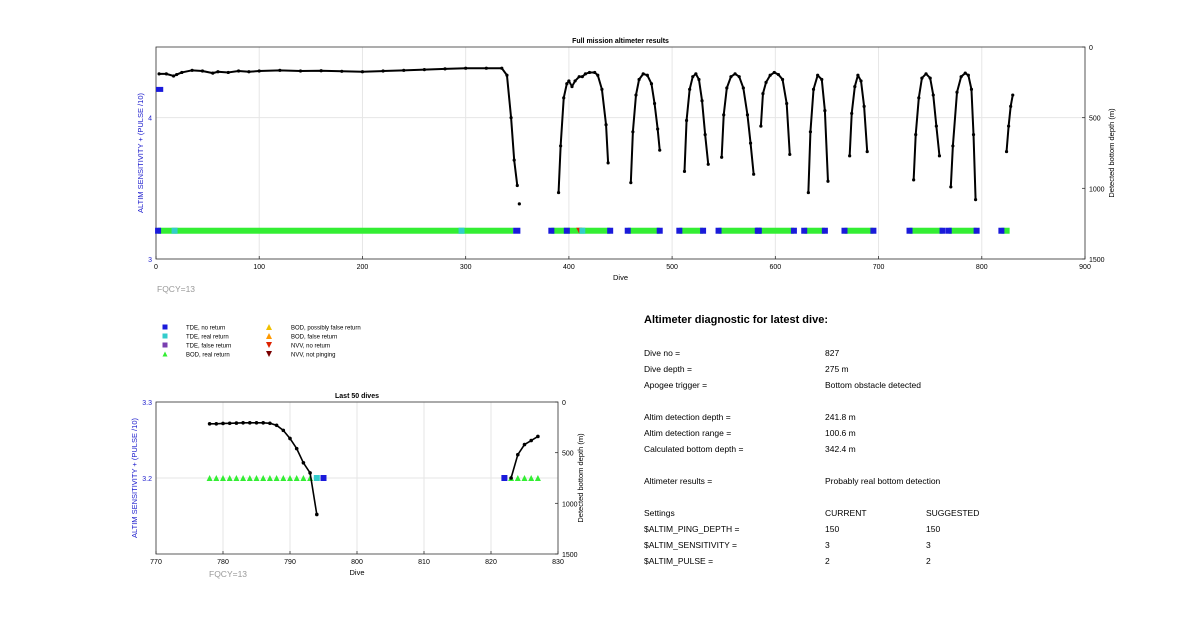  Describe the element at coordinates (314, 338) in the screenshot. I see `legend-label: BOD, false return` at that location.